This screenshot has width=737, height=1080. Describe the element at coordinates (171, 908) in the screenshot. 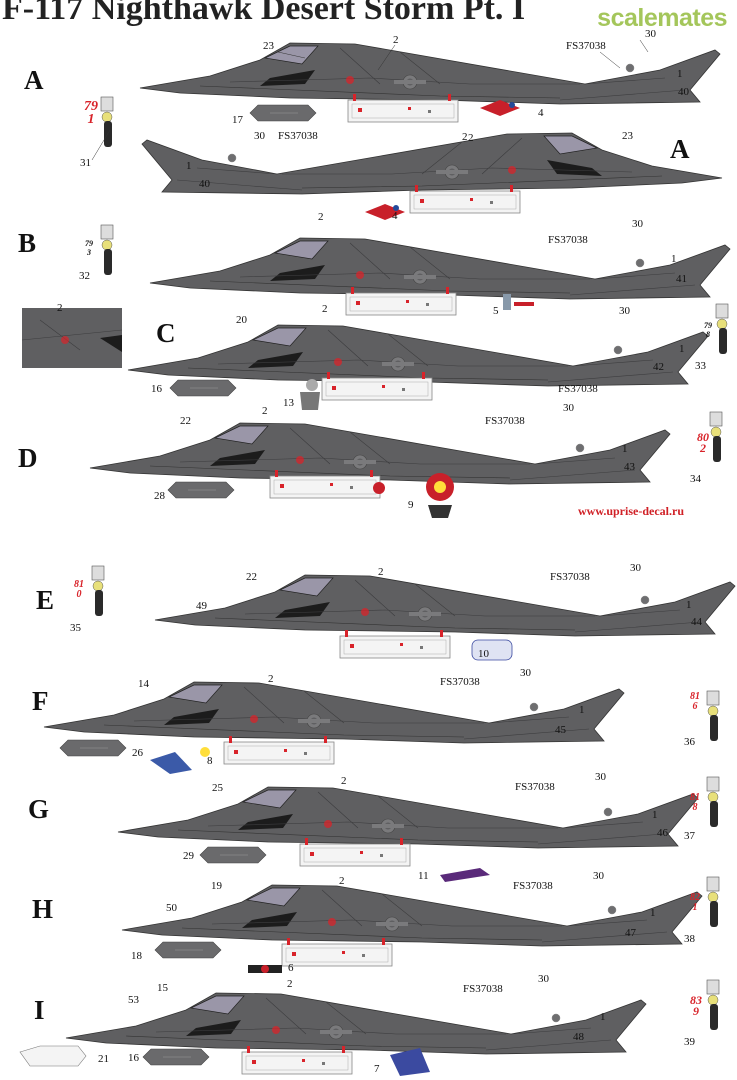

I see `callout: 50` at that location.